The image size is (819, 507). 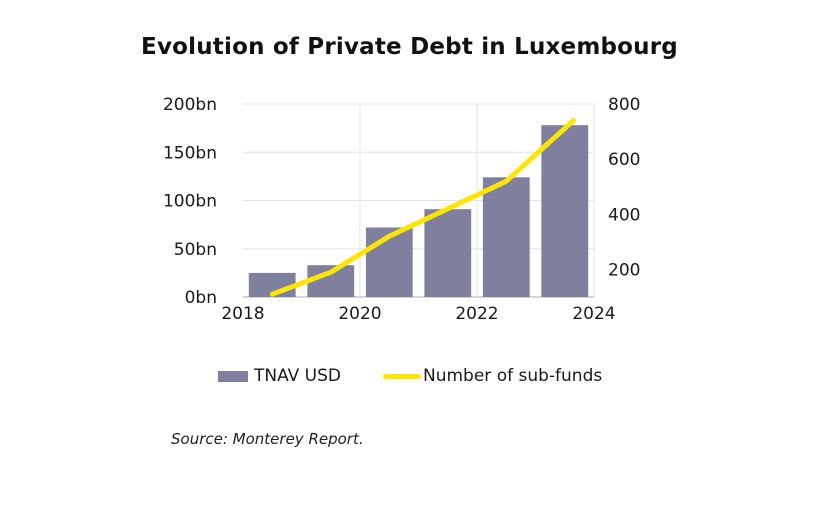 What do you see at coordinates (624, 270) in the screenshot?
I see `y-right-tick-label-0: 200` at bounding box center [624, 270].